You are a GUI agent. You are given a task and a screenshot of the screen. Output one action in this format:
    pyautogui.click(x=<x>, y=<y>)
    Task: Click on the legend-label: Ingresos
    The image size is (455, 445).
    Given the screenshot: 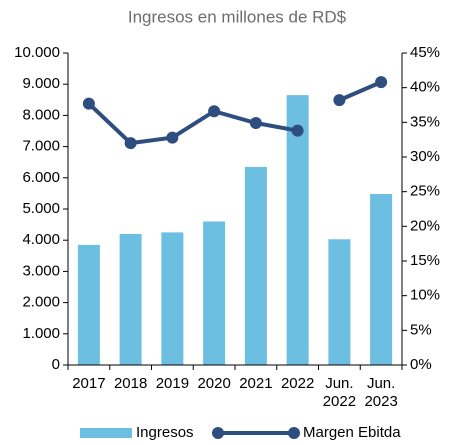 What is the action you would take?
    pyautogui.click(x=165, y=432)
    